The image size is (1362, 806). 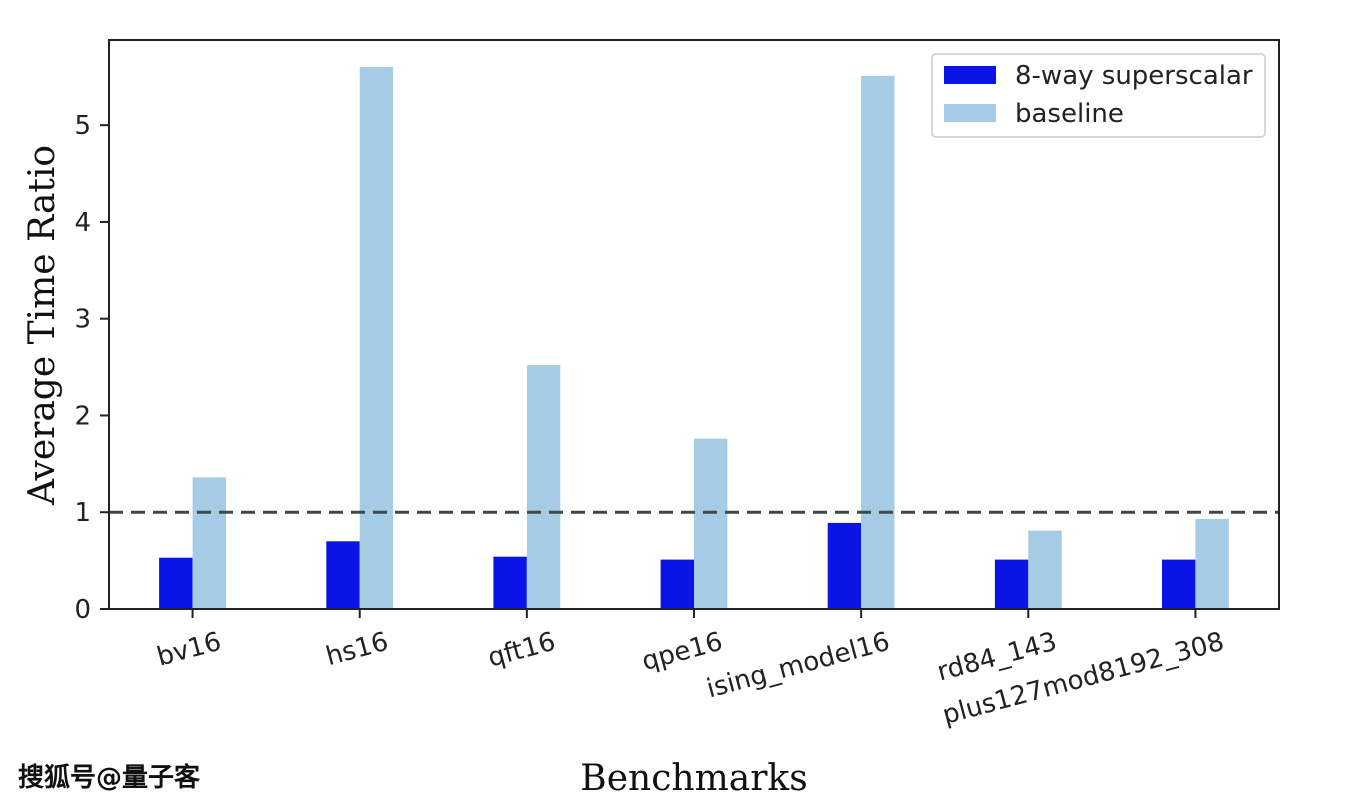 I want to click on y-tick-label: 5, so click(x=82, y=126).